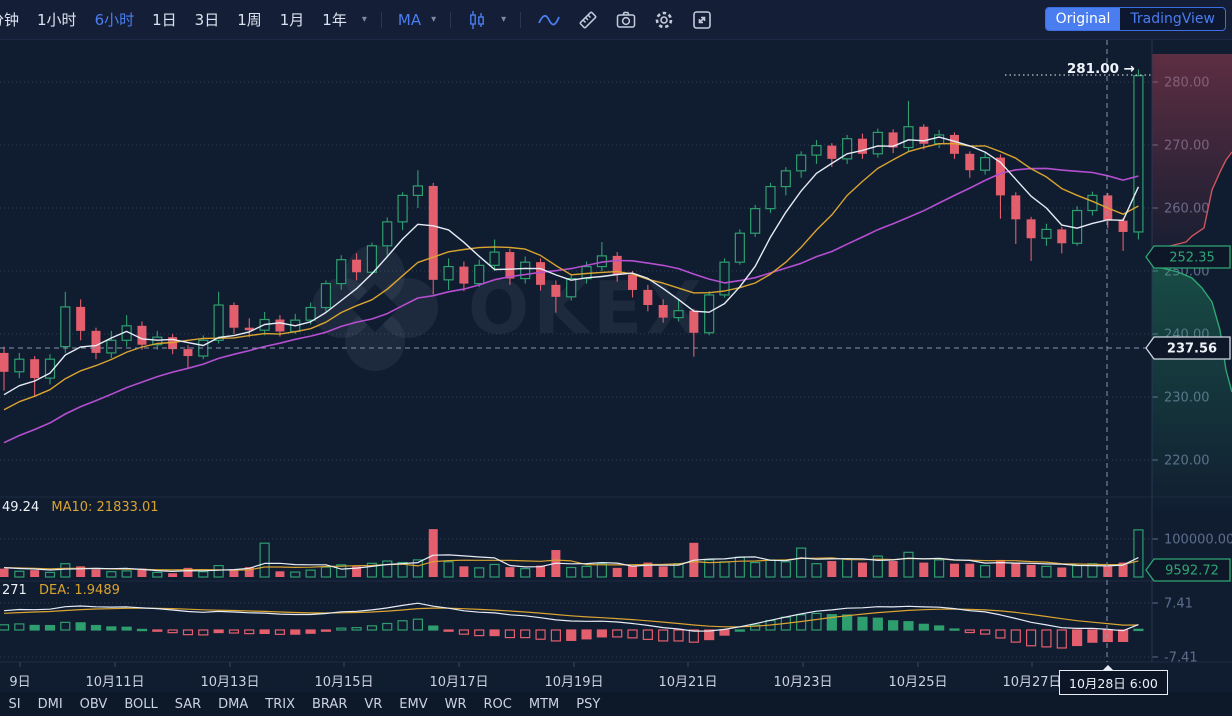 The height and width of the screenshot is (716, 1232). What do you see at coordinates (1083, 19) in the screenshot?
I see `view-tab-original: Original` at bounding box center [1083, 19].